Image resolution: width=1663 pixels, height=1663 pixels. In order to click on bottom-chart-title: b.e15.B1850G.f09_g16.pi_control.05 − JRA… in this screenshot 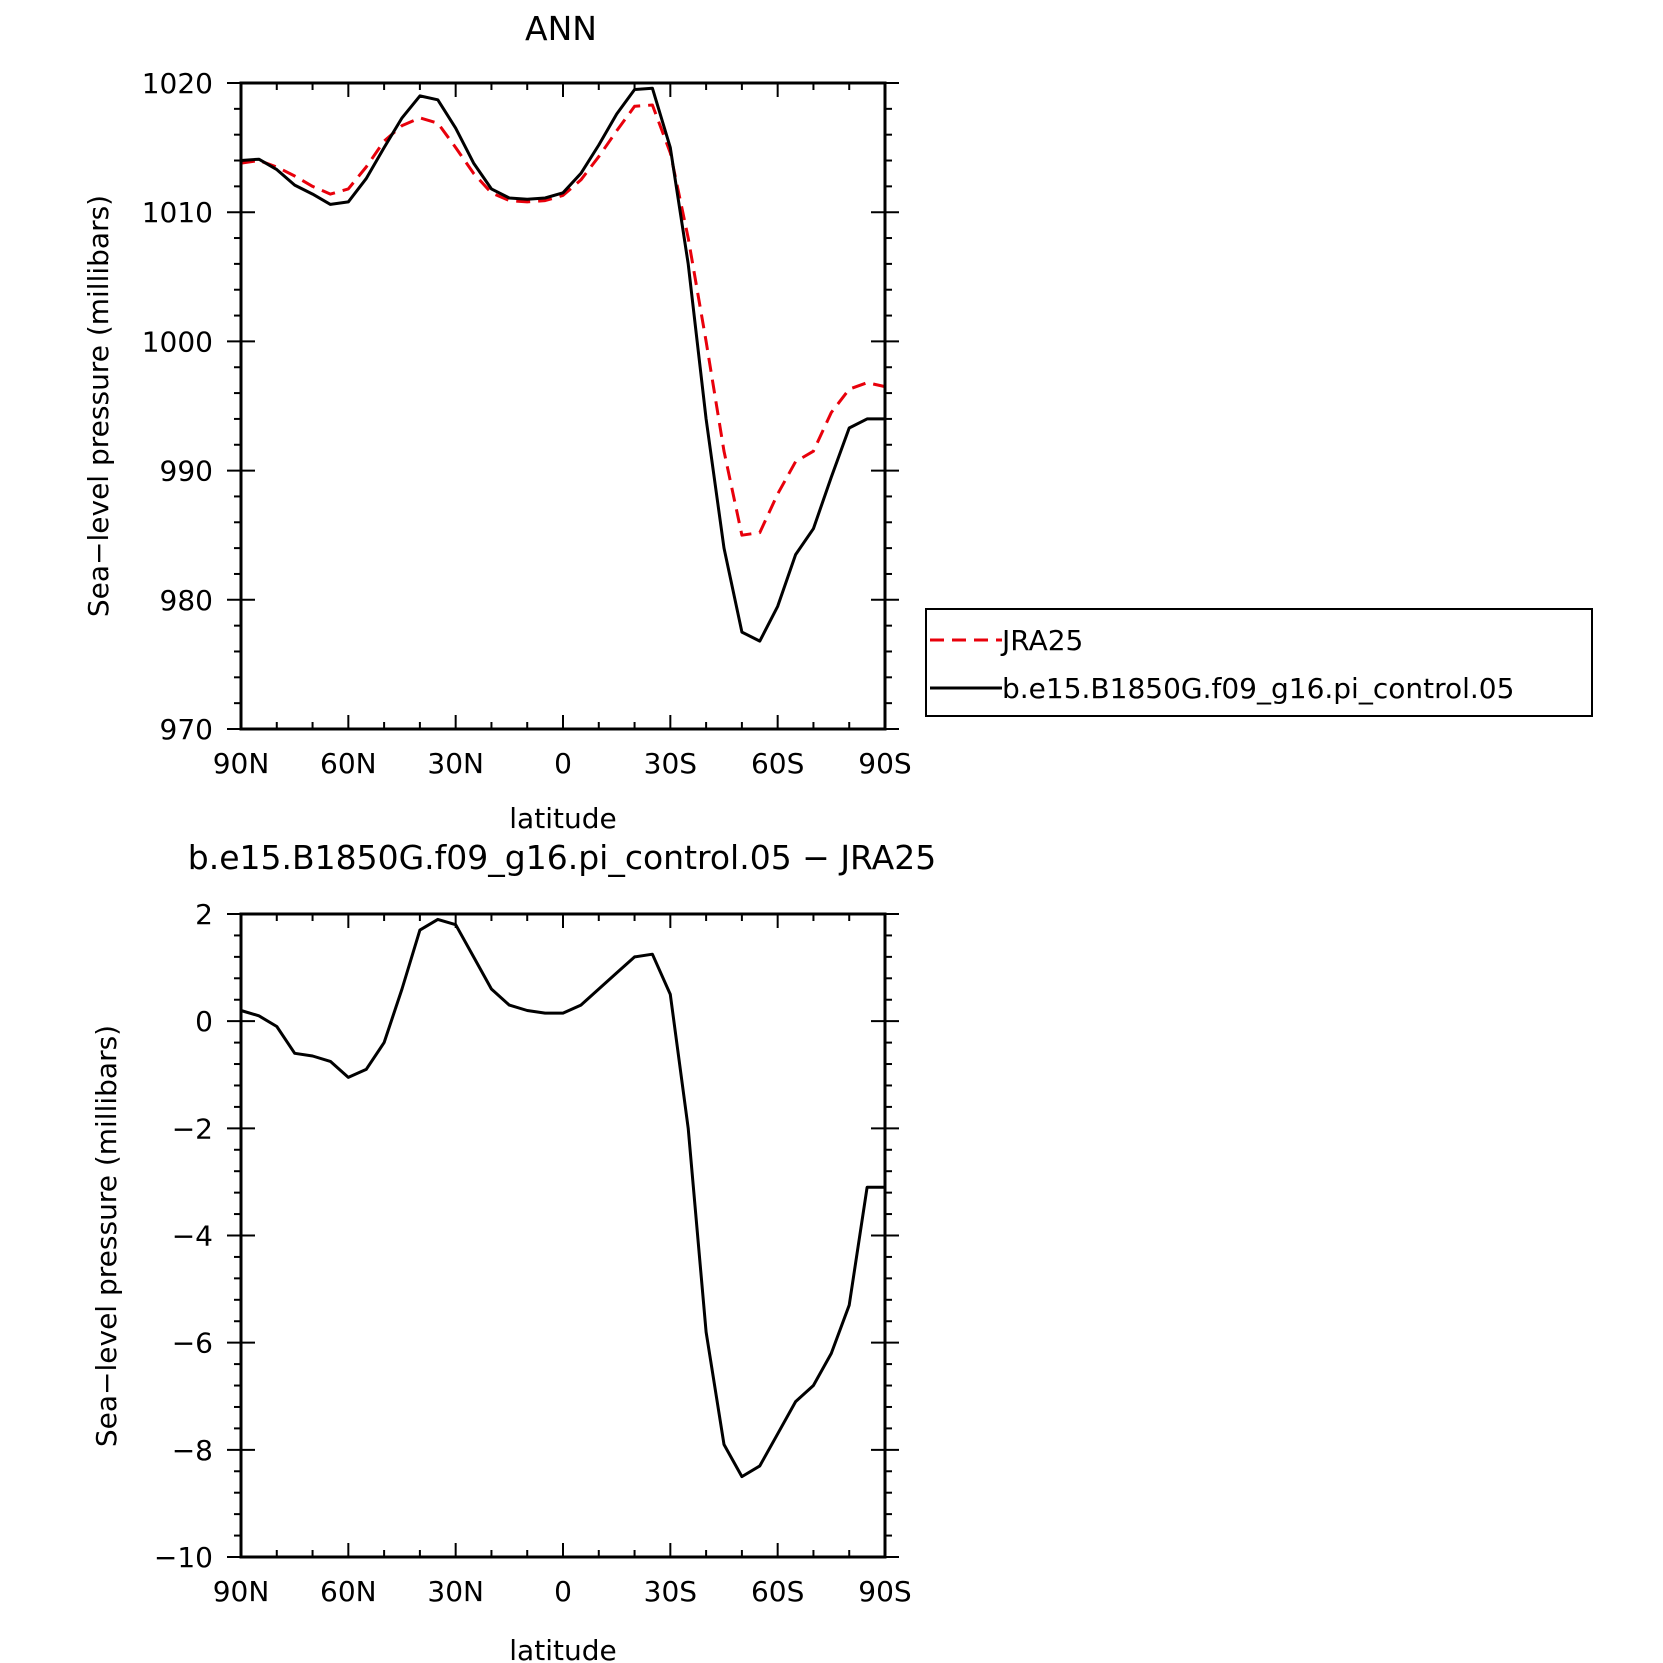, I will do `click(562, 857)`.